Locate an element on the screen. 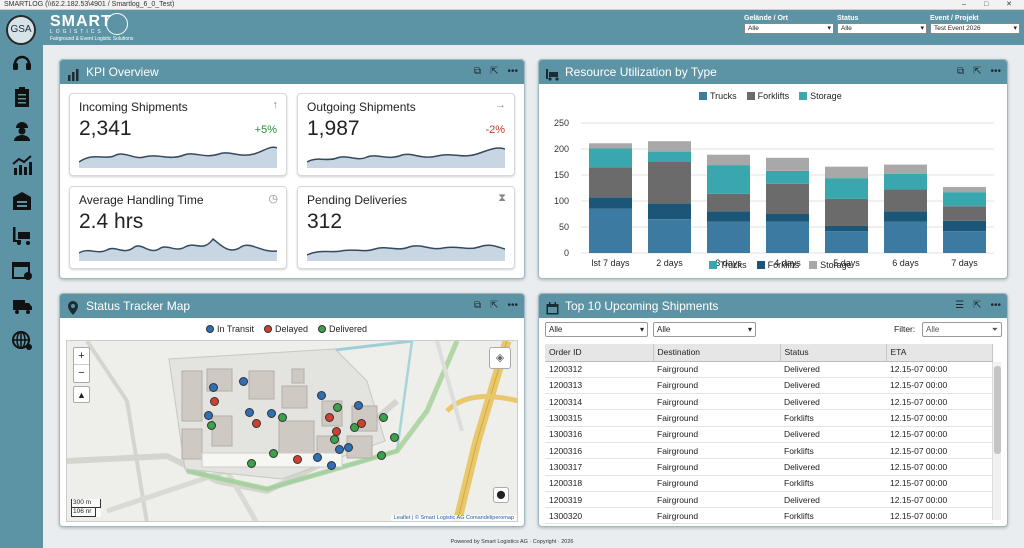 This screenshot has width=1024, height=548. table-scrollbar is located at coordinates (996, 441).